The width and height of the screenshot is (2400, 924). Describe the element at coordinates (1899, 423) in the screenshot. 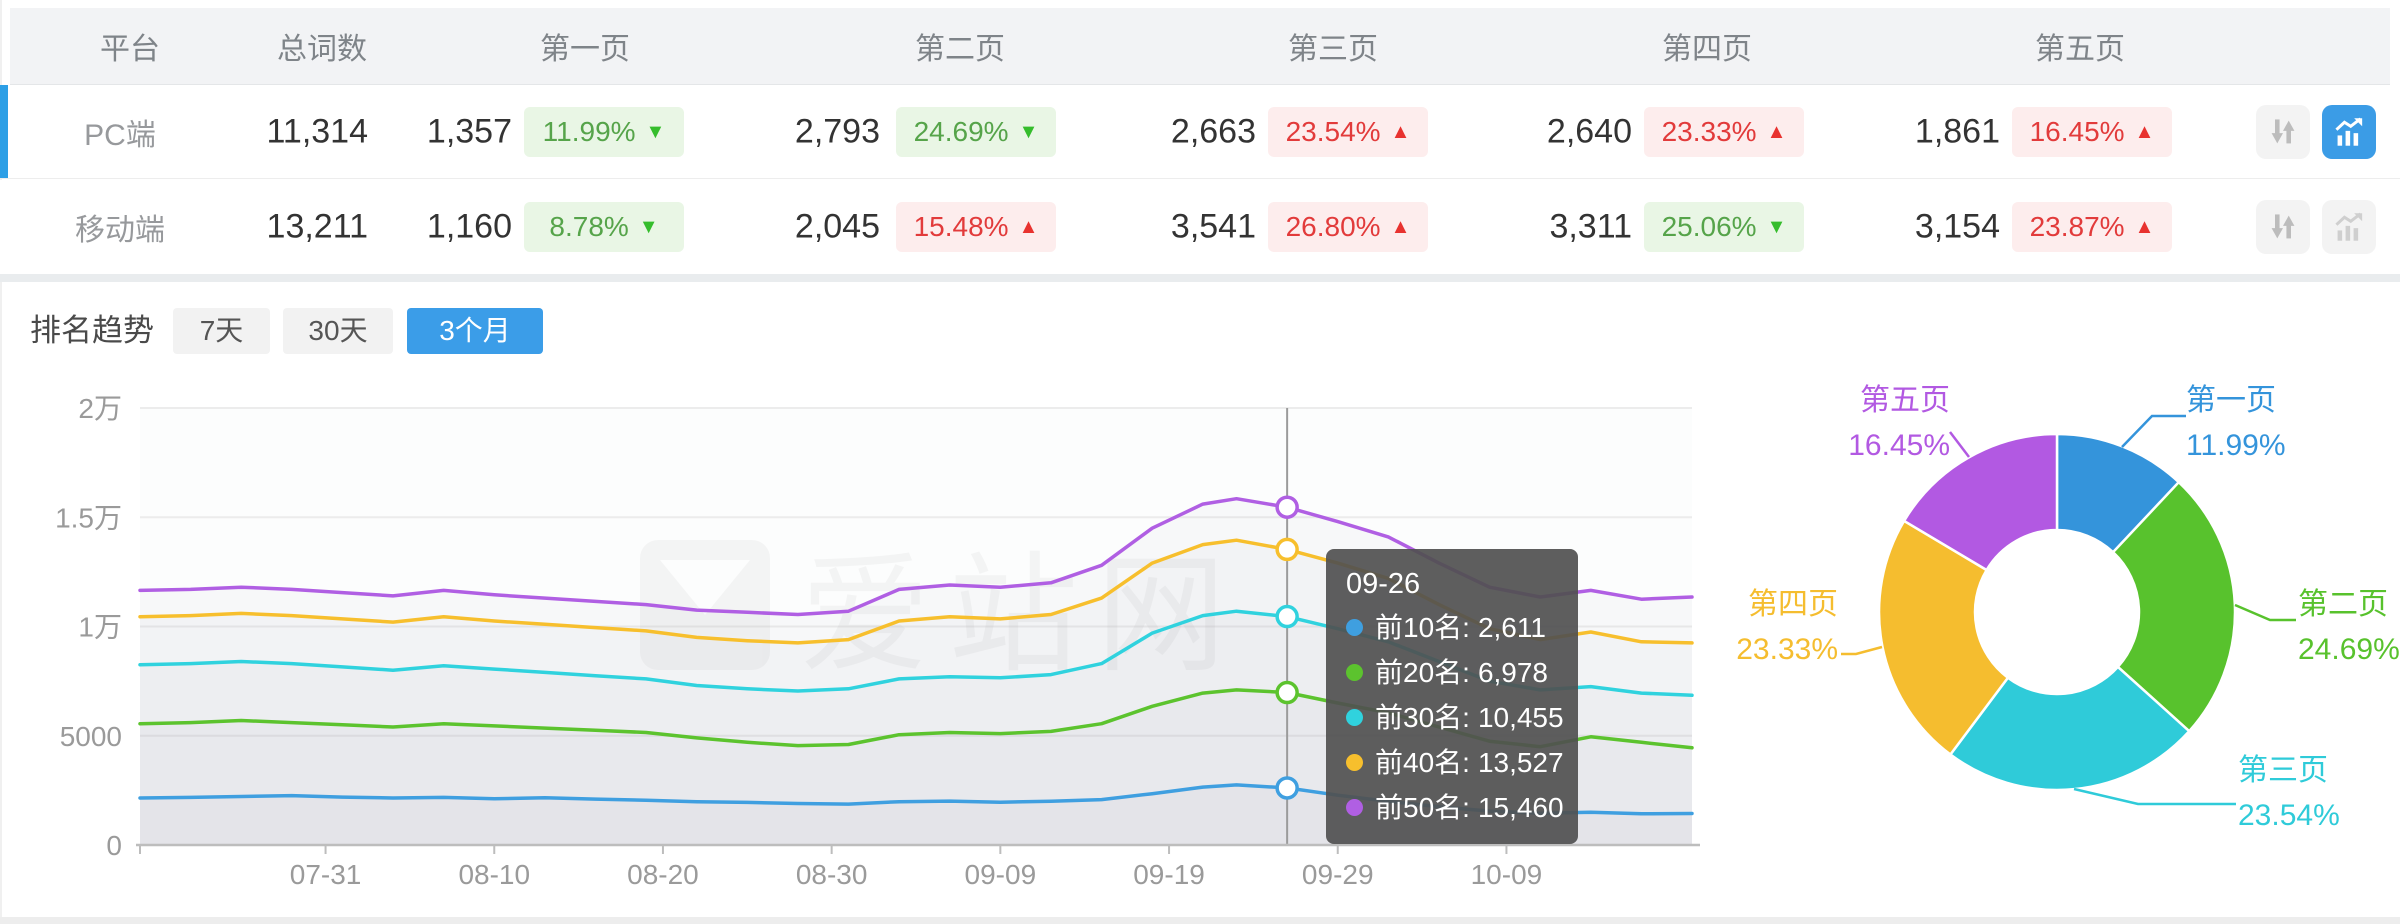

I see `pie-label-page5: 第五页 16.45%` at that location.